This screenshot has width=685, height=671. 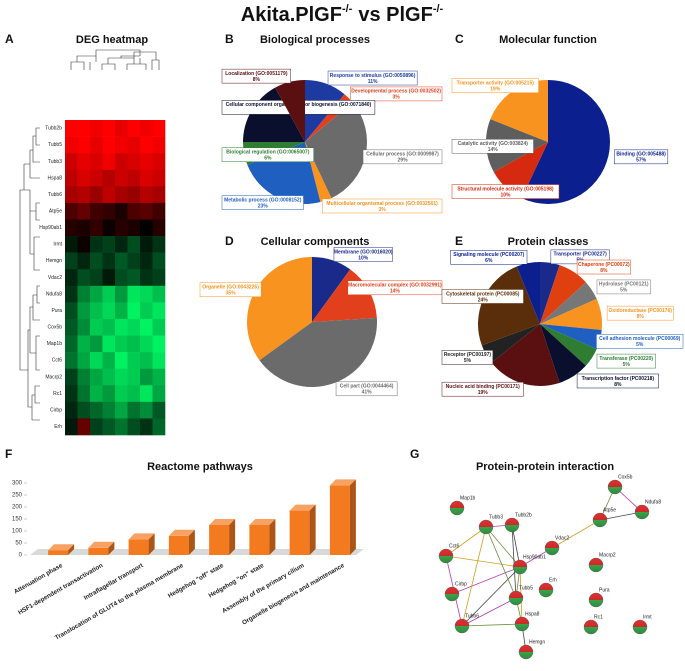 I want to click on slice-category: Oxidoreductase (PC00176), so click(x=641, y=311).